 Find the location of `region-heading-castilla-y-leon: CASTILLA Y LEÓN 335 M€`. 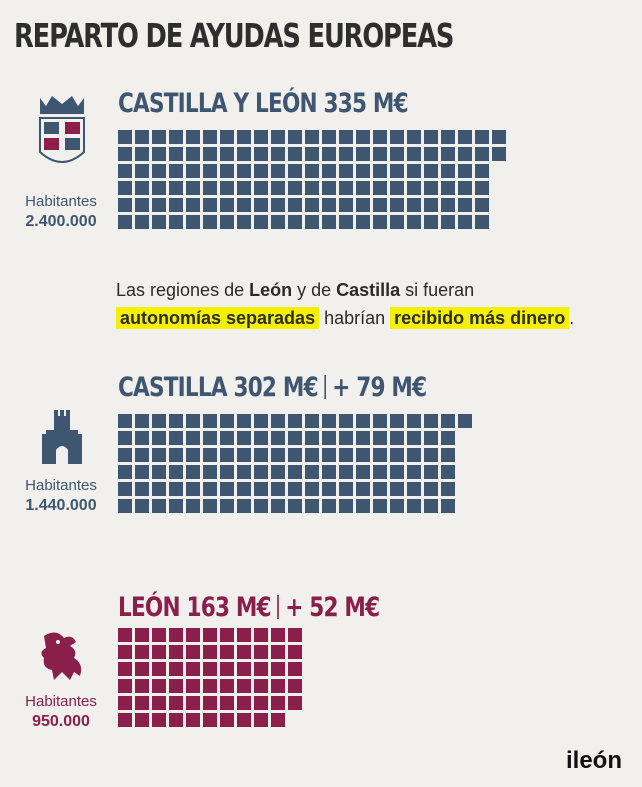

region-heading-castilla-y-leon: CASTILLA Y LEÓN 335 M€ is located at coordinates (263, 103).